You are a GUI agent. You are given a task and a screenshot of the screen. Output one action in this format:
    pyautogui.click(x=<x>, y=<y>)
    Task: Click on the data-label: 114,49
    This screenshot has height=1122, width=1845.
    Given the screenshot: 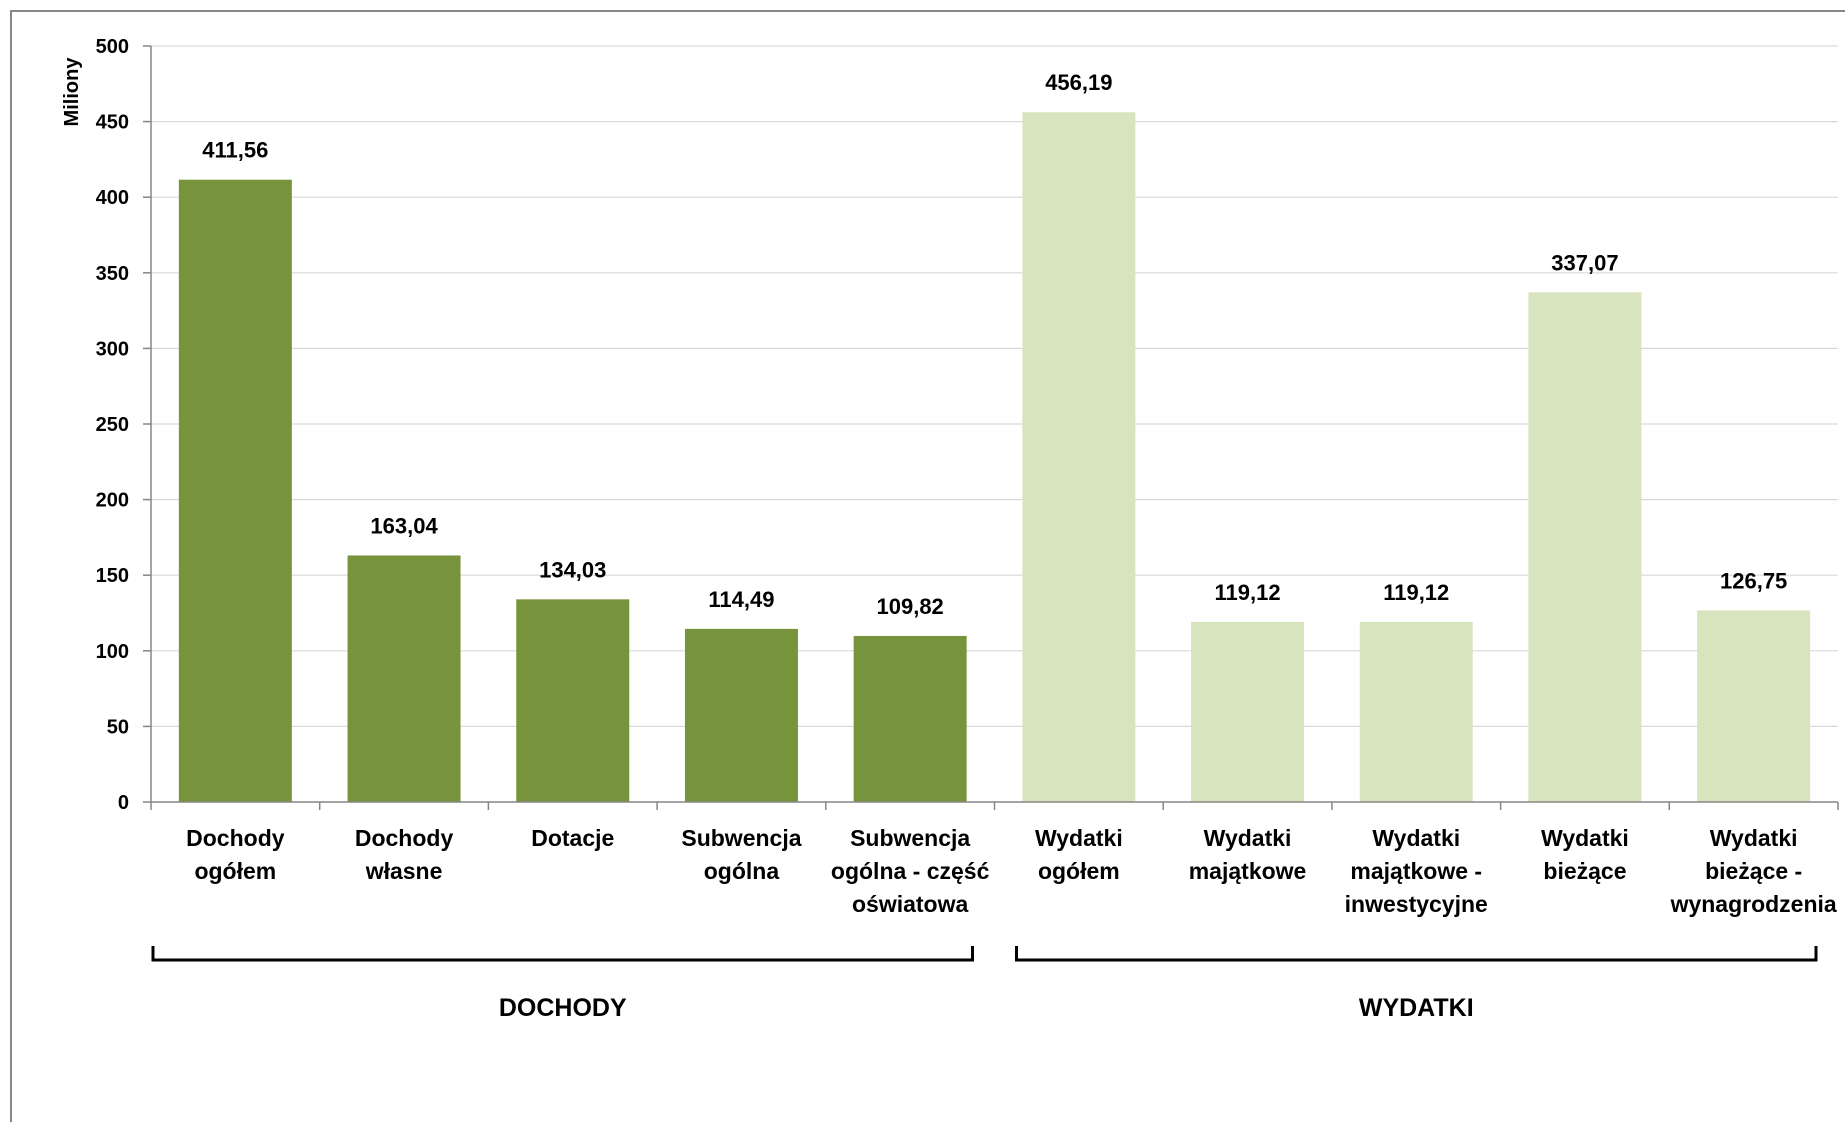 What is the action you would take?
    pyautogui.click(x=741, y=599)
    